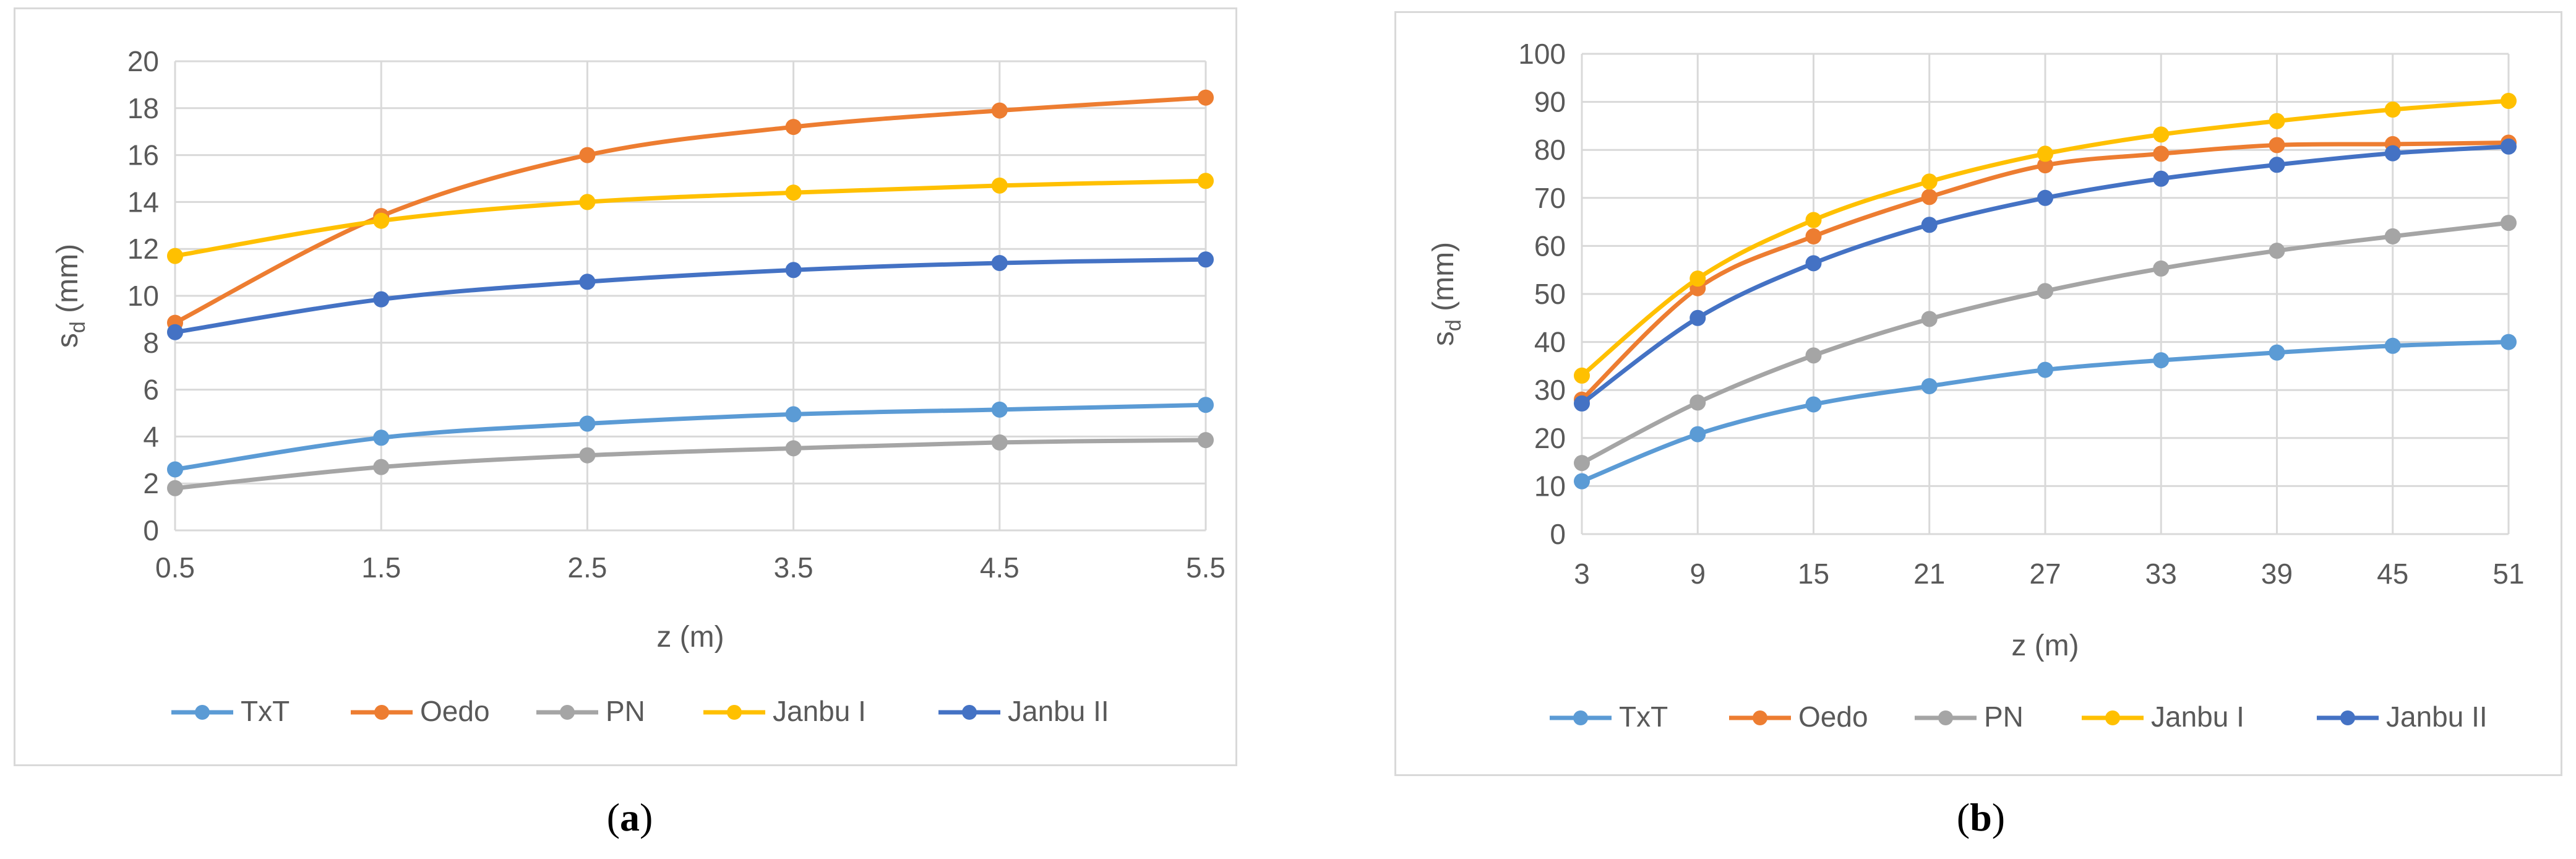 Image resolution: width=2576 pixels, height=859 pixels. I want to click on x-tick-label: 5.5, so click(1206, 567).